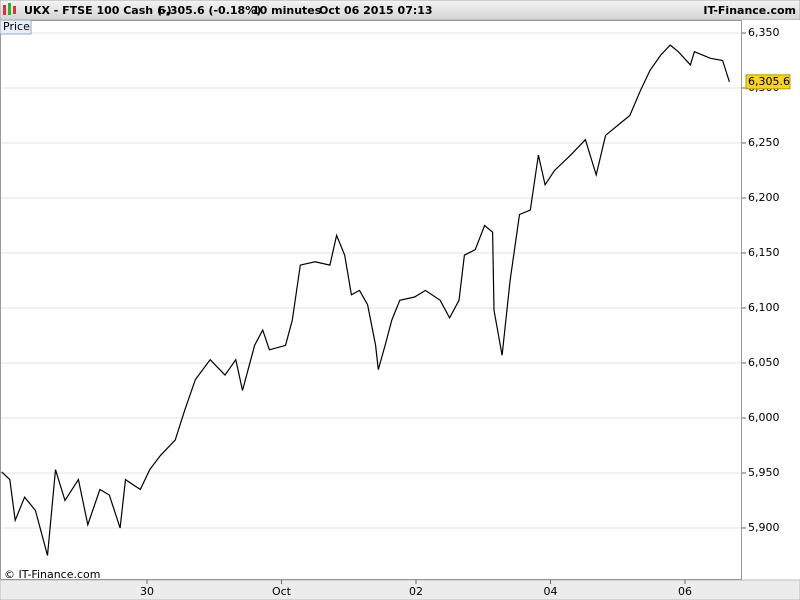 This screenshot has width=800, height=600. What do you see at coordinates (550, 591) in the screenshot?
I see `x-tick-label: 04` at bounding box center [550, 591].